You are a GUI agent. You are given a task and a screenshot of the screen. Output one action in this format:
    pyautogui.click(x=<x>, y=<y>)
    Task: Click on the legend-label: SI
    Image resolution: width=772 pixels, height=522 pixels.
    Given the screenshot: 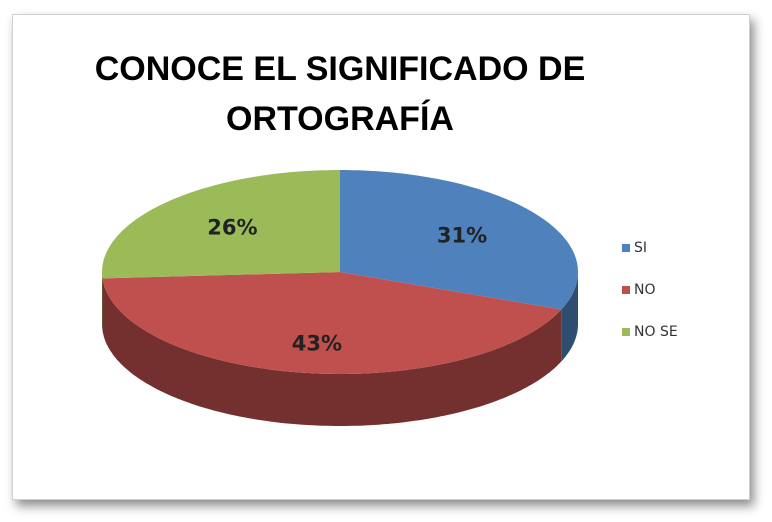 What is the action you would take?
    pyautogui.click(x=640, y=248)
    